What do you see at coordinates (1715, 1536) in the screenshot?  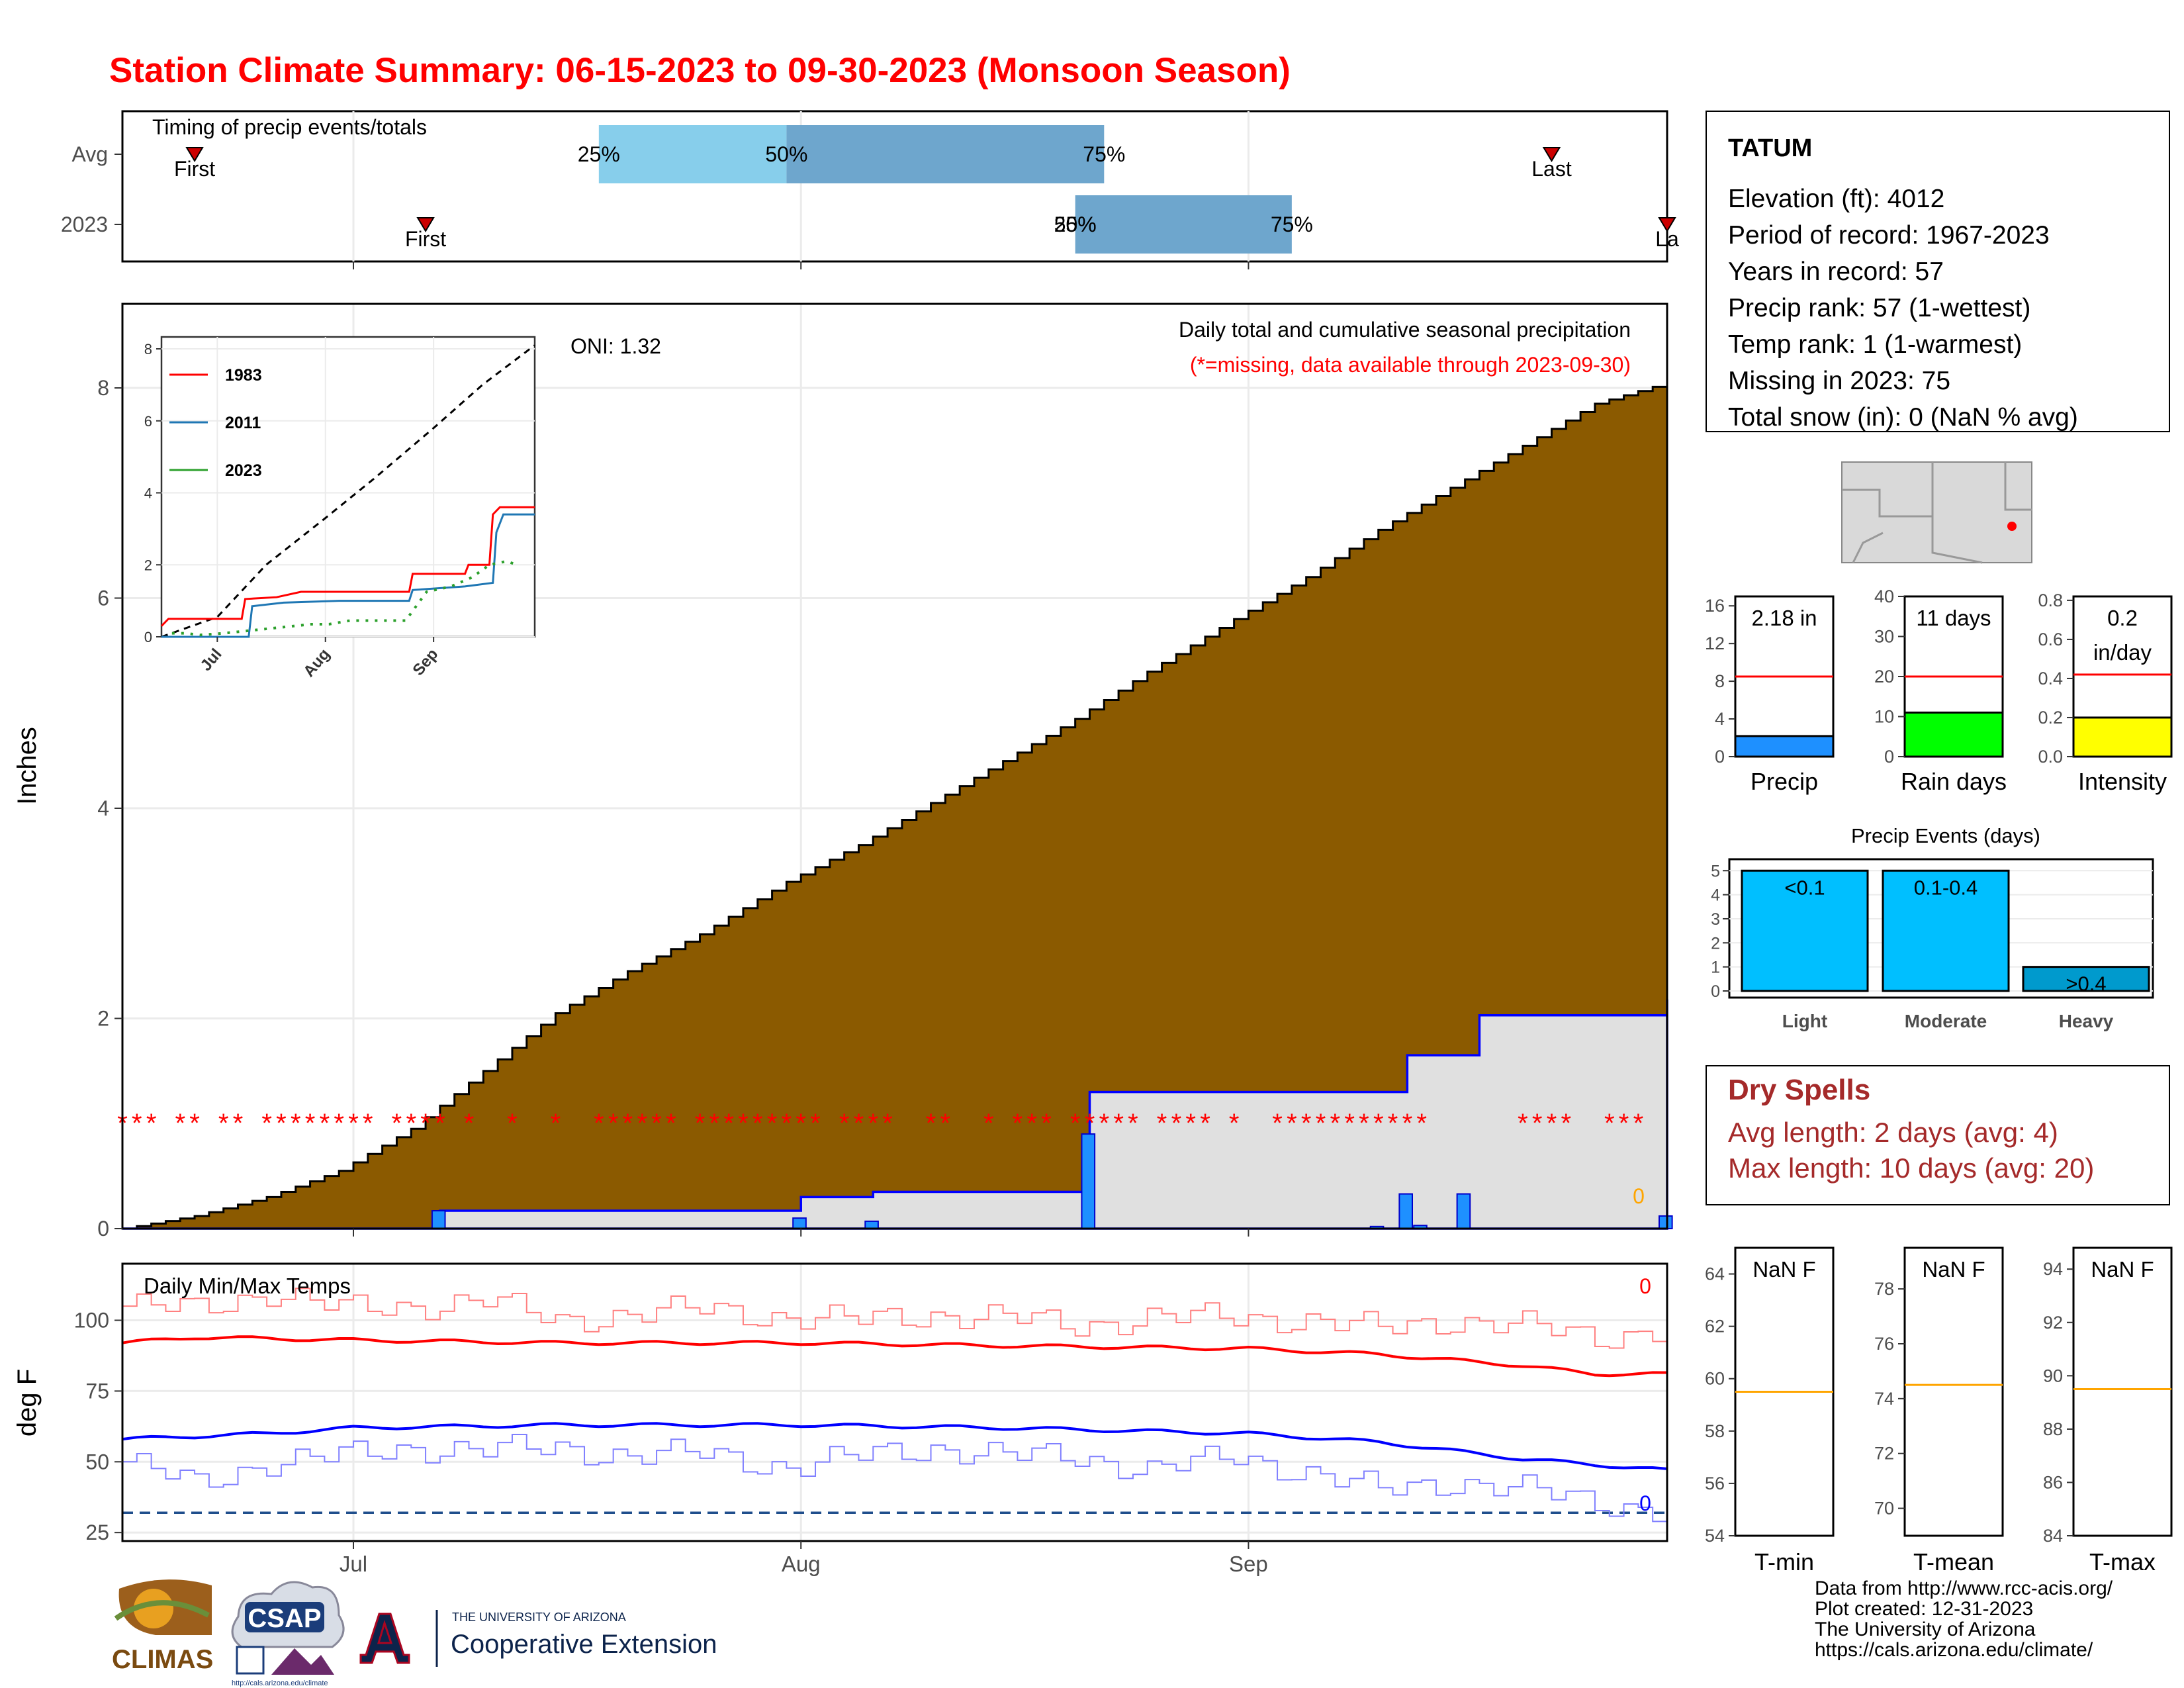 I see `temp-gauge-tick-label-0-0: 54` at bounding box center [1715, 1536].